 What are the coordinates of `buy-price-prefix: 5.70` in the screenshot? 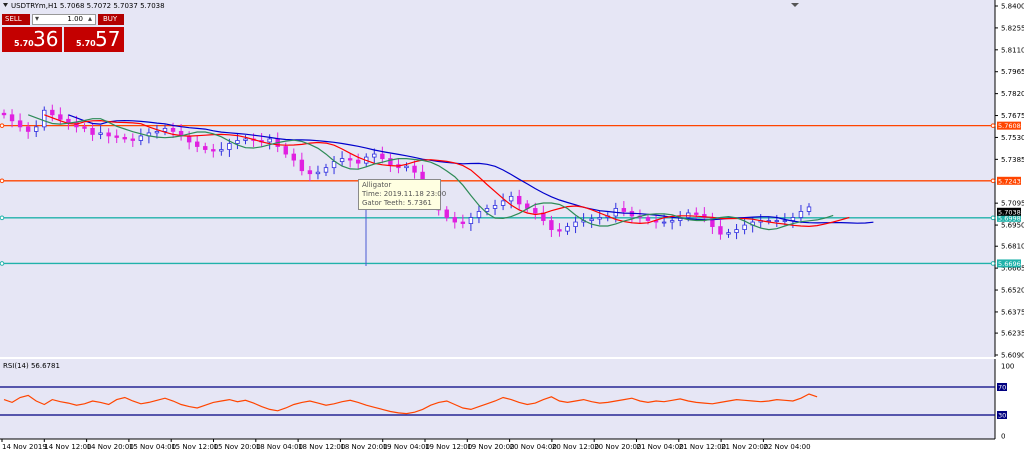 It's located at (86, 43).